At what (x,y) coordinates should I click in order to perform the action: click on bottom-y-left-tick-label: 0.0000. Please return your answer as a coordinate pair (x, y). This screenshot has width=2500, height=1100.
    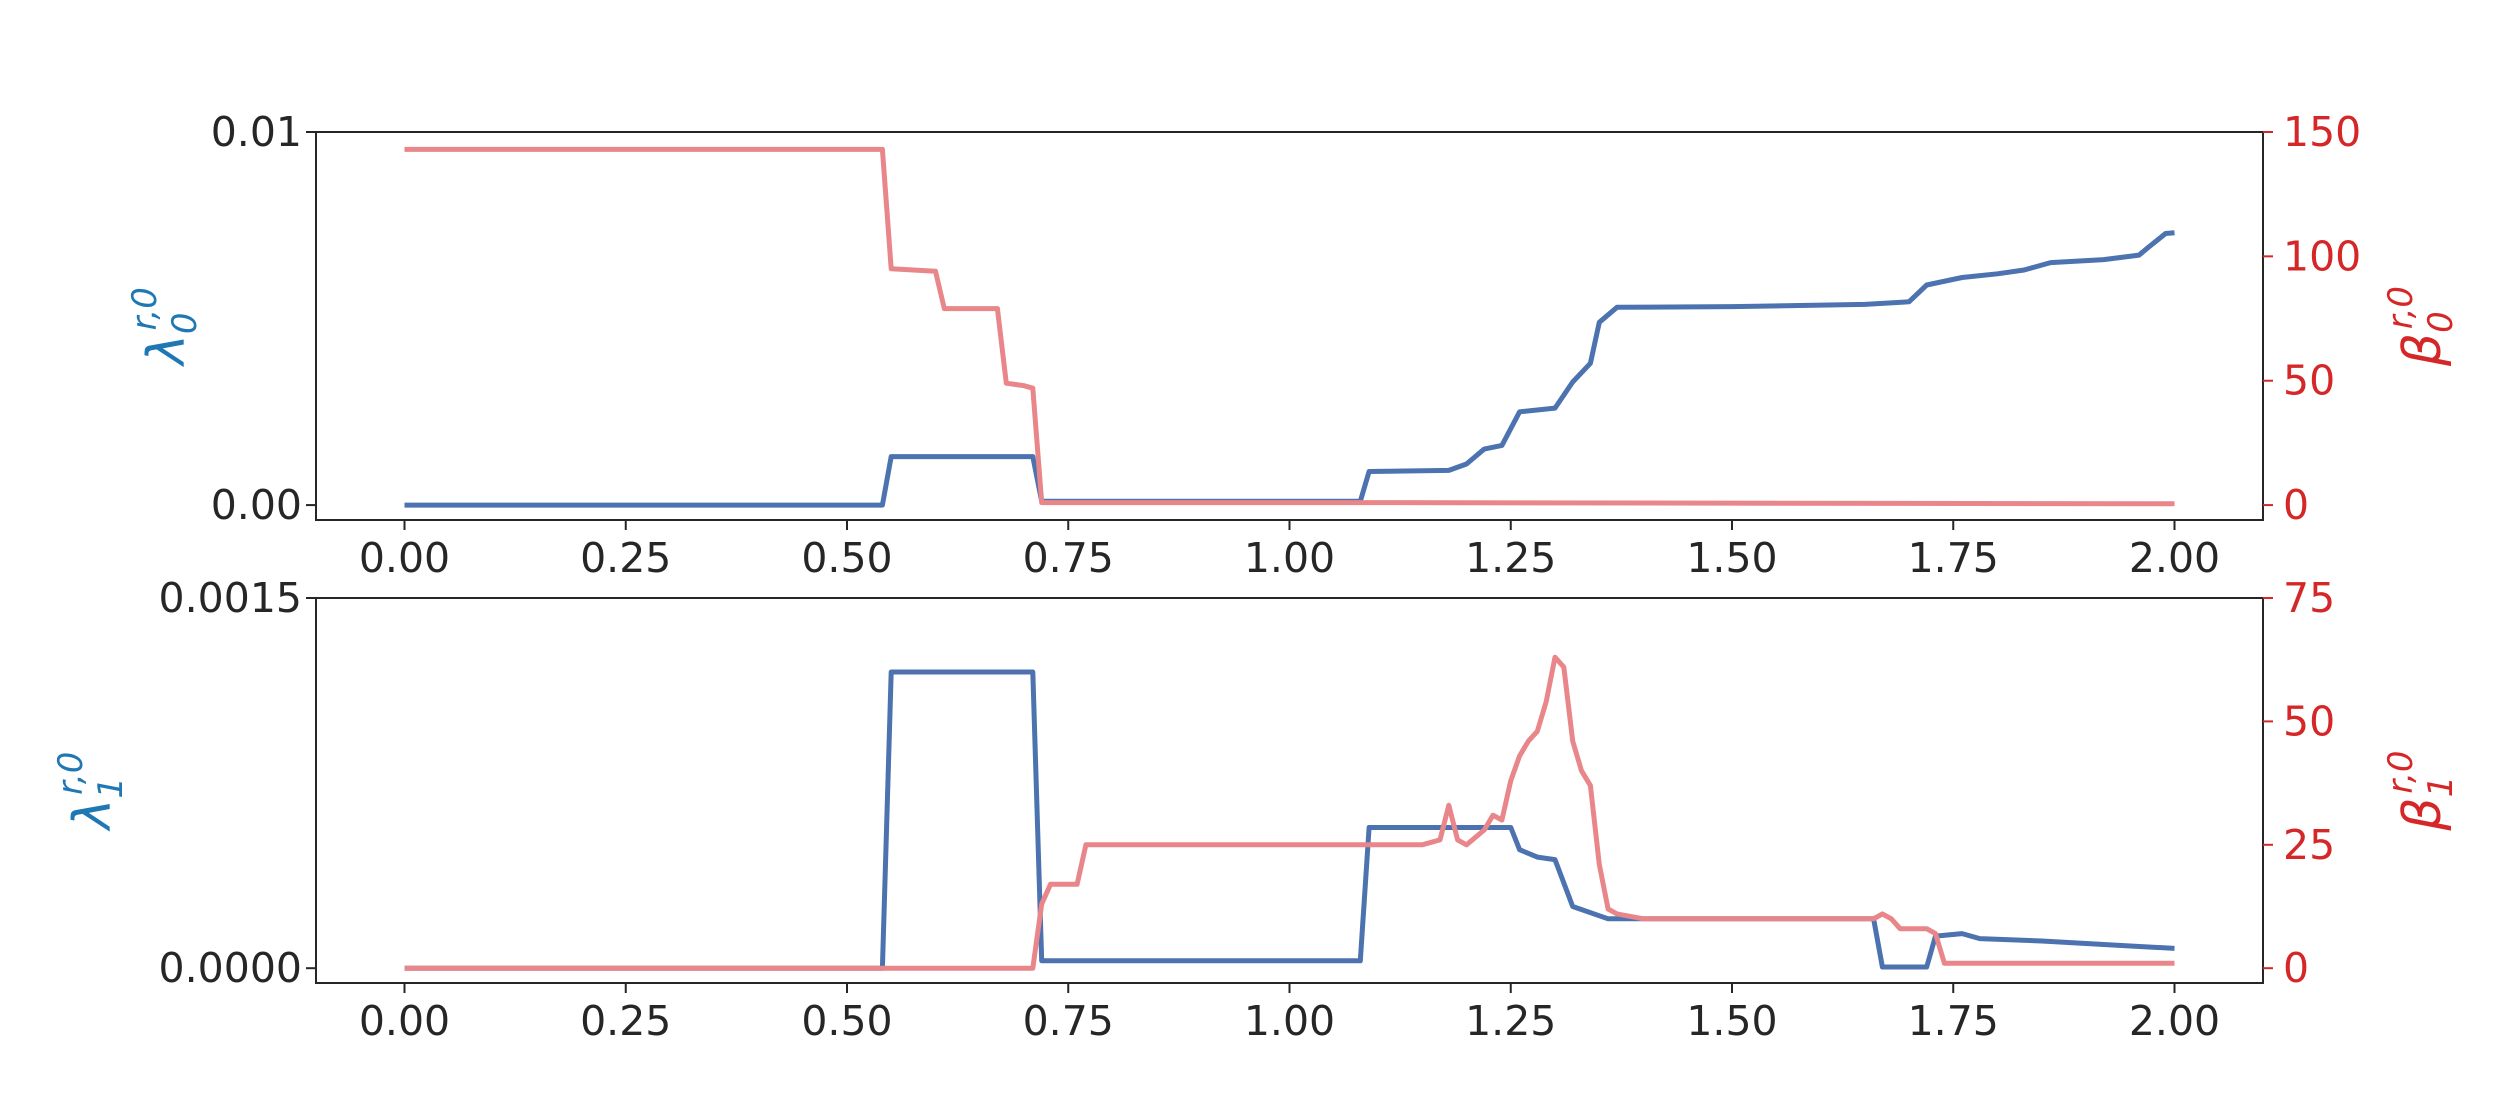
    Looking at the image, I should click on (230, 968).